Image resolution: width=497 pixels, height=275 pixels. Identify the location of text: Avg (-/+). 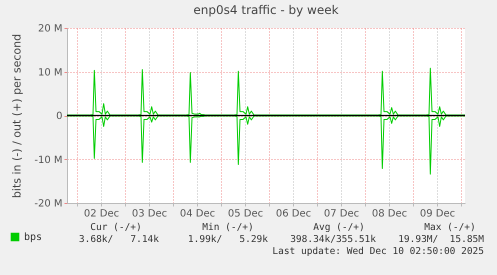
(339, 228).